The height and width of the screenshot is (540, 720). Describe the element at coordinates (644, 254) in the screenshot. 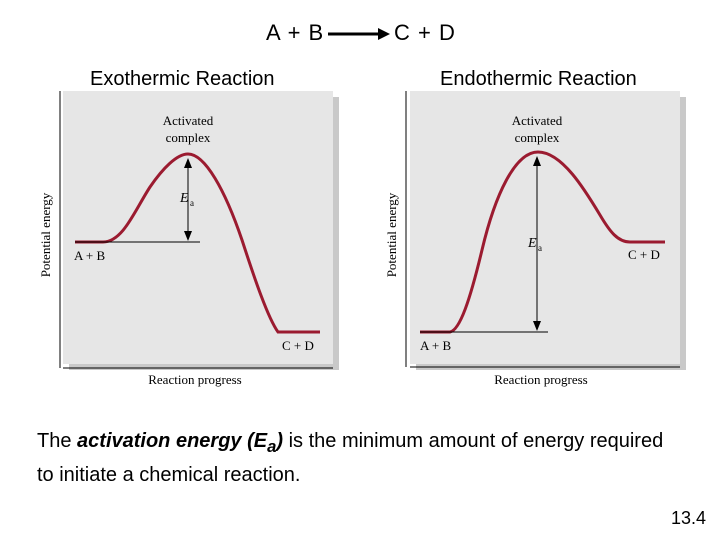

I see `endothermic-product-label: C + D` at that location.